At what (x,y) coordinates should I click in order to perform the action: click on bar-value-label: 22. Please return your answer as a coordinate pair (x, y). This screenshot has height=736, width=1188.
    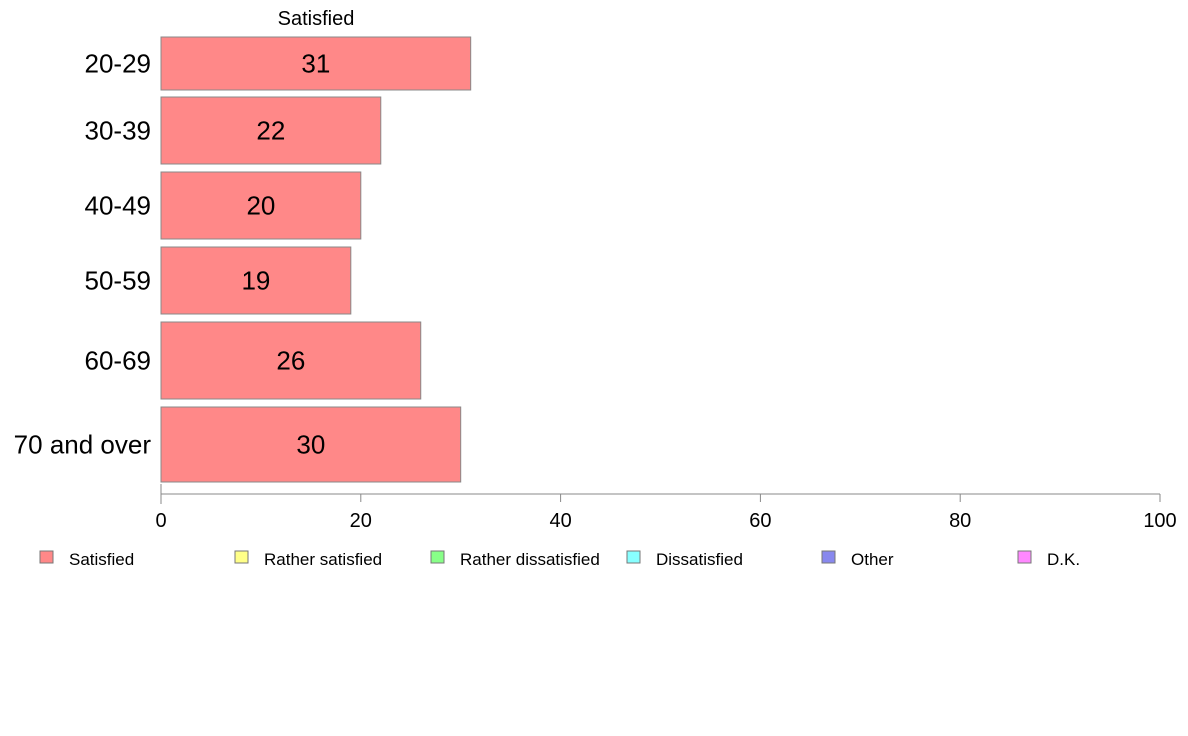
    Looking at the image, I should click on (270, 131).